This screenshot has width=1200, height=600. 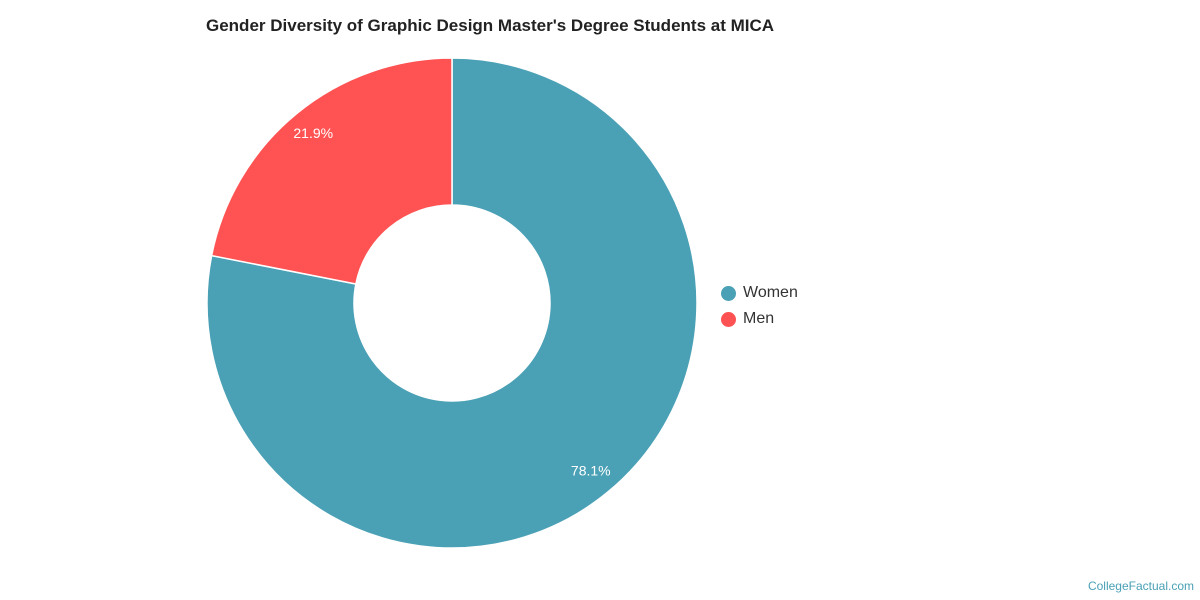 I want to click on legend-label-women: Women, so click(x=770, y=292).